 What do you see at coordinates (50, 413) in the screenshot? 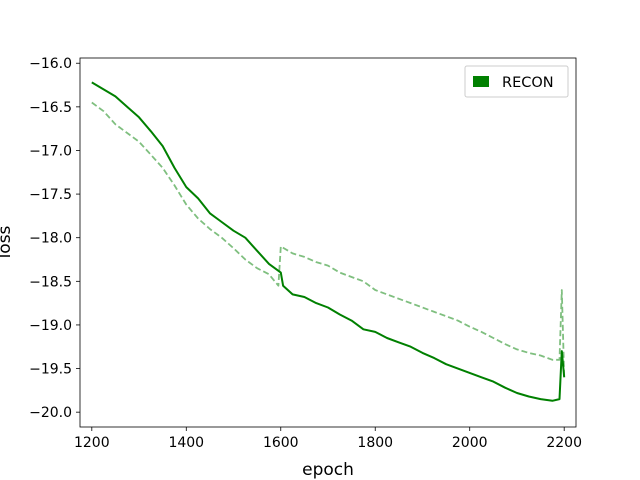
I see `y-tick-label: −20.0` at bounding box center [50, 413].